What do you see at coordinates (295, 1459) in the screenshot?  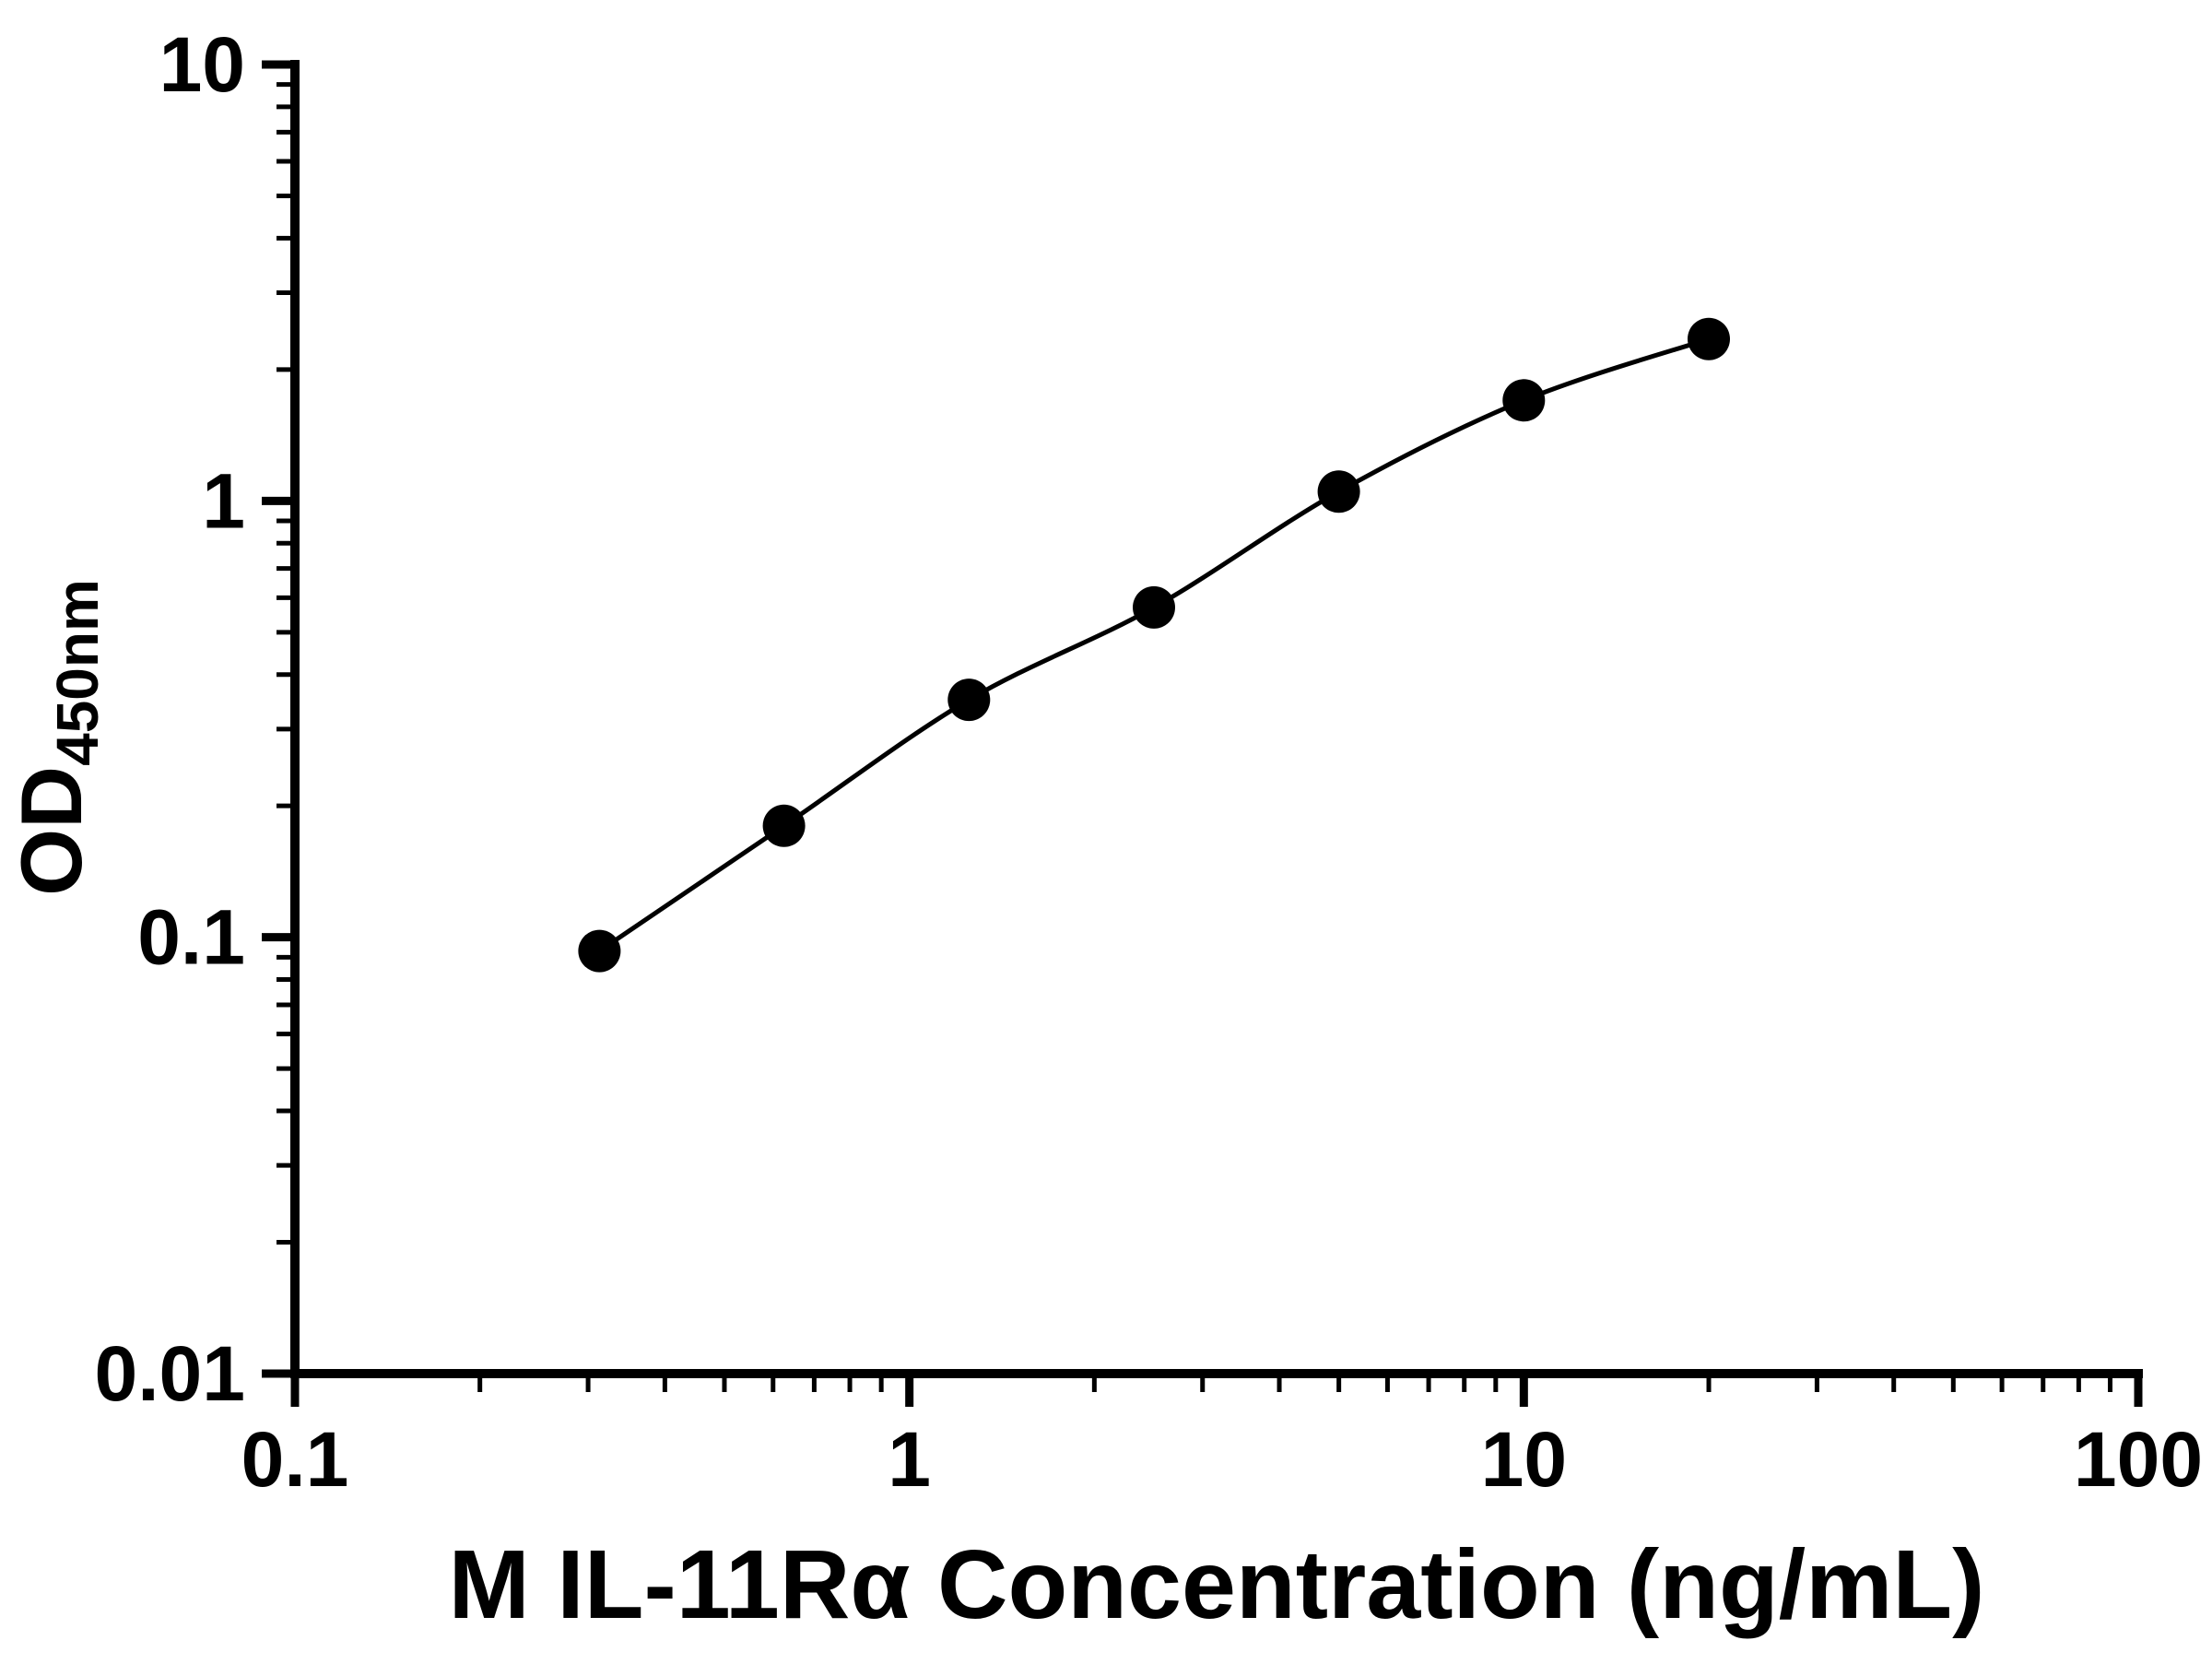 I see `x-tick-label: 0.1` at bounding box center [295, 1459].